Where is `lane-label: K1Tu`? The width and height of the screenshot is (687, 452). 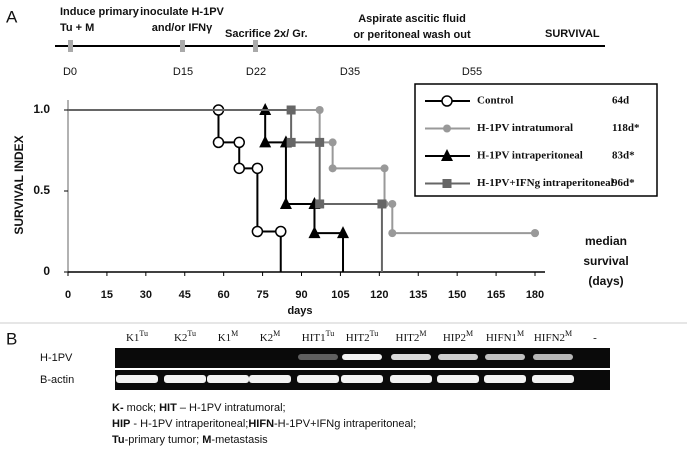 lane-label: K1Tu is located at coordinates (137, 336).